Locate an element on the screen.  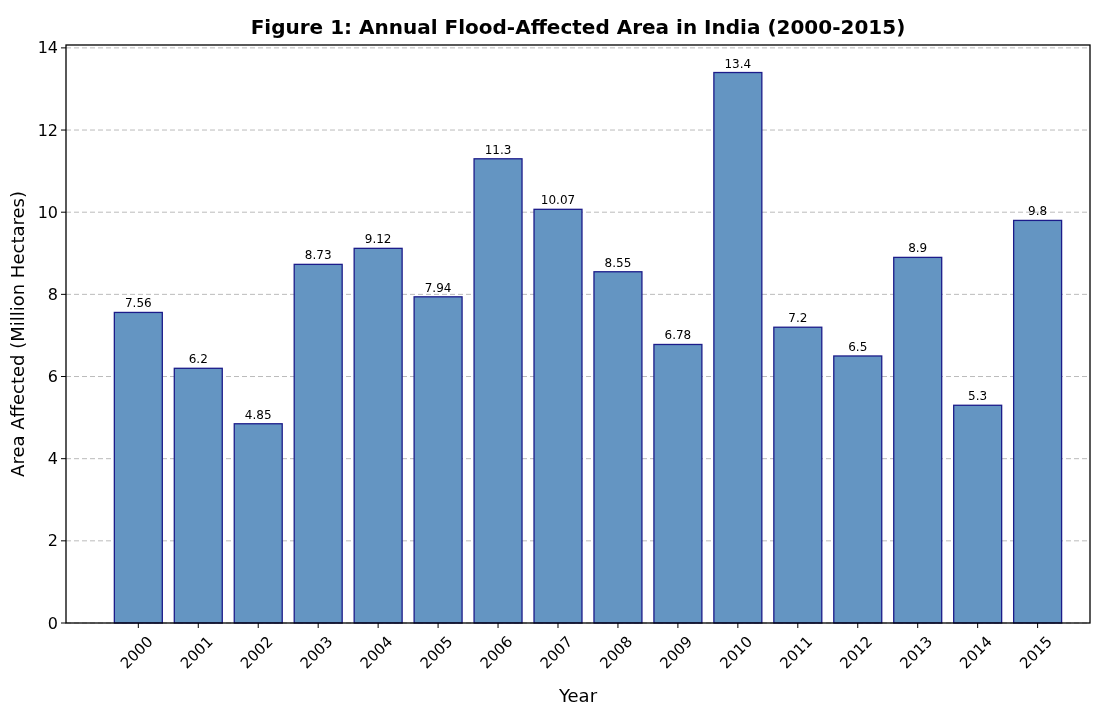
y-tick-label: 2 is located at coordinates (52, 541).